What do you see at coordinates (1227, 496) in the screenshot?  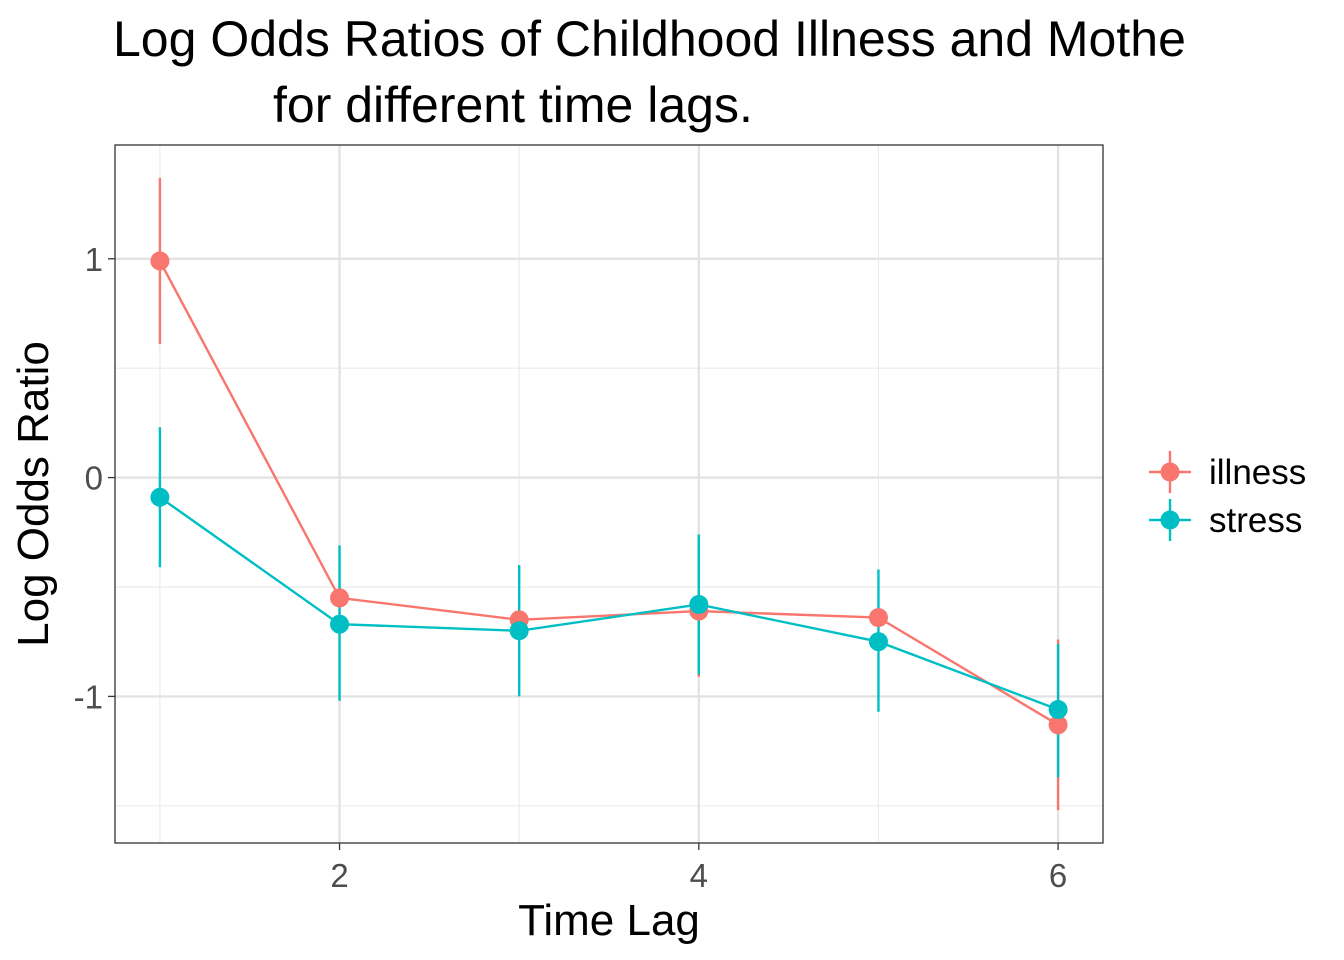 I see `legend: illness stress` at bounding box center [1227, 496].